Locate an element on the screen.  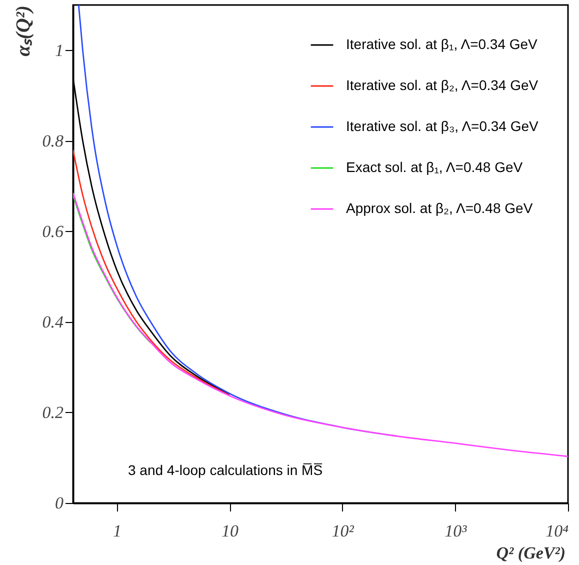
y-tick-label: 1 is located at coordinates (59, 50).